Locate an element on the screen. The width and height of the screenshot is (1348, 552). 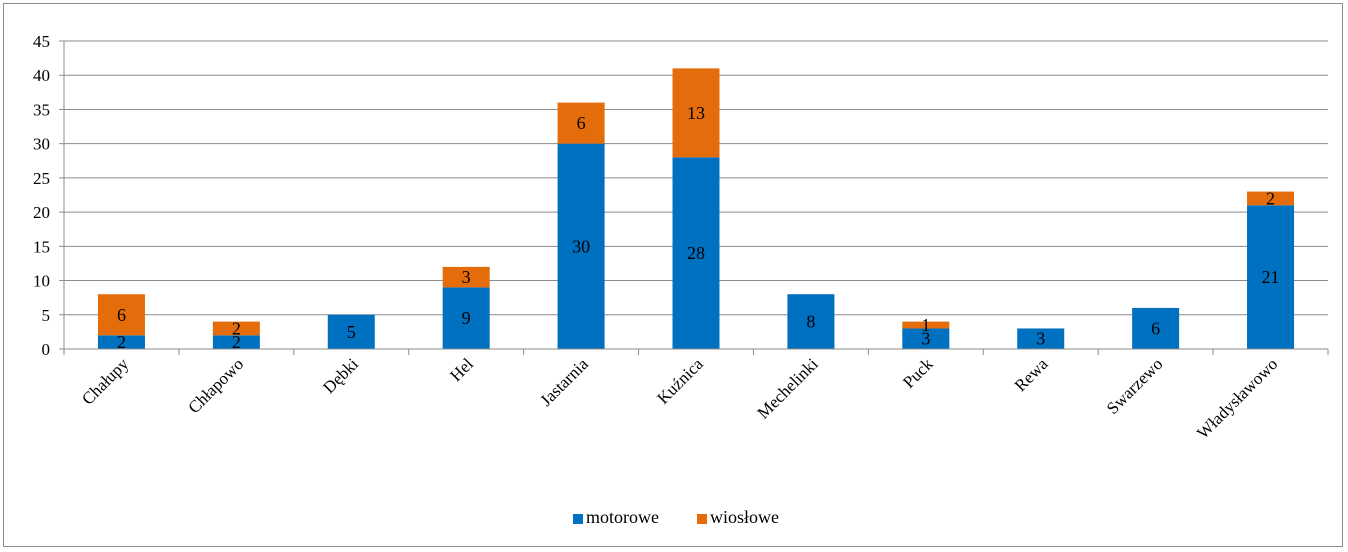
category-label: Władysławowo is located at coordinates (1237, 398).